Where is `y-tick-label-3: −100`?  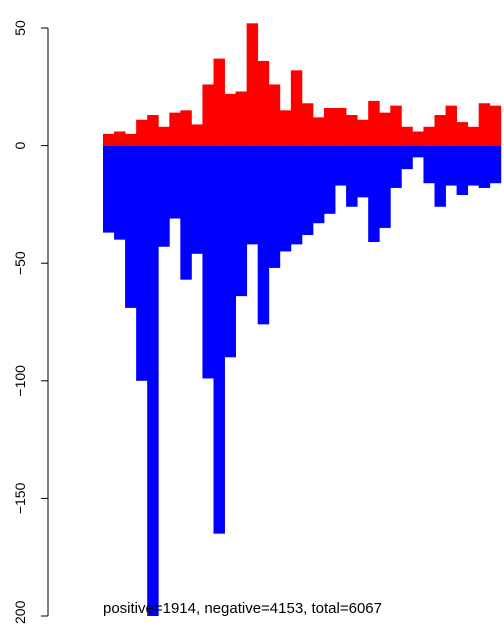
y-tick-label-3: −100 is located at coordinates (20, 381).